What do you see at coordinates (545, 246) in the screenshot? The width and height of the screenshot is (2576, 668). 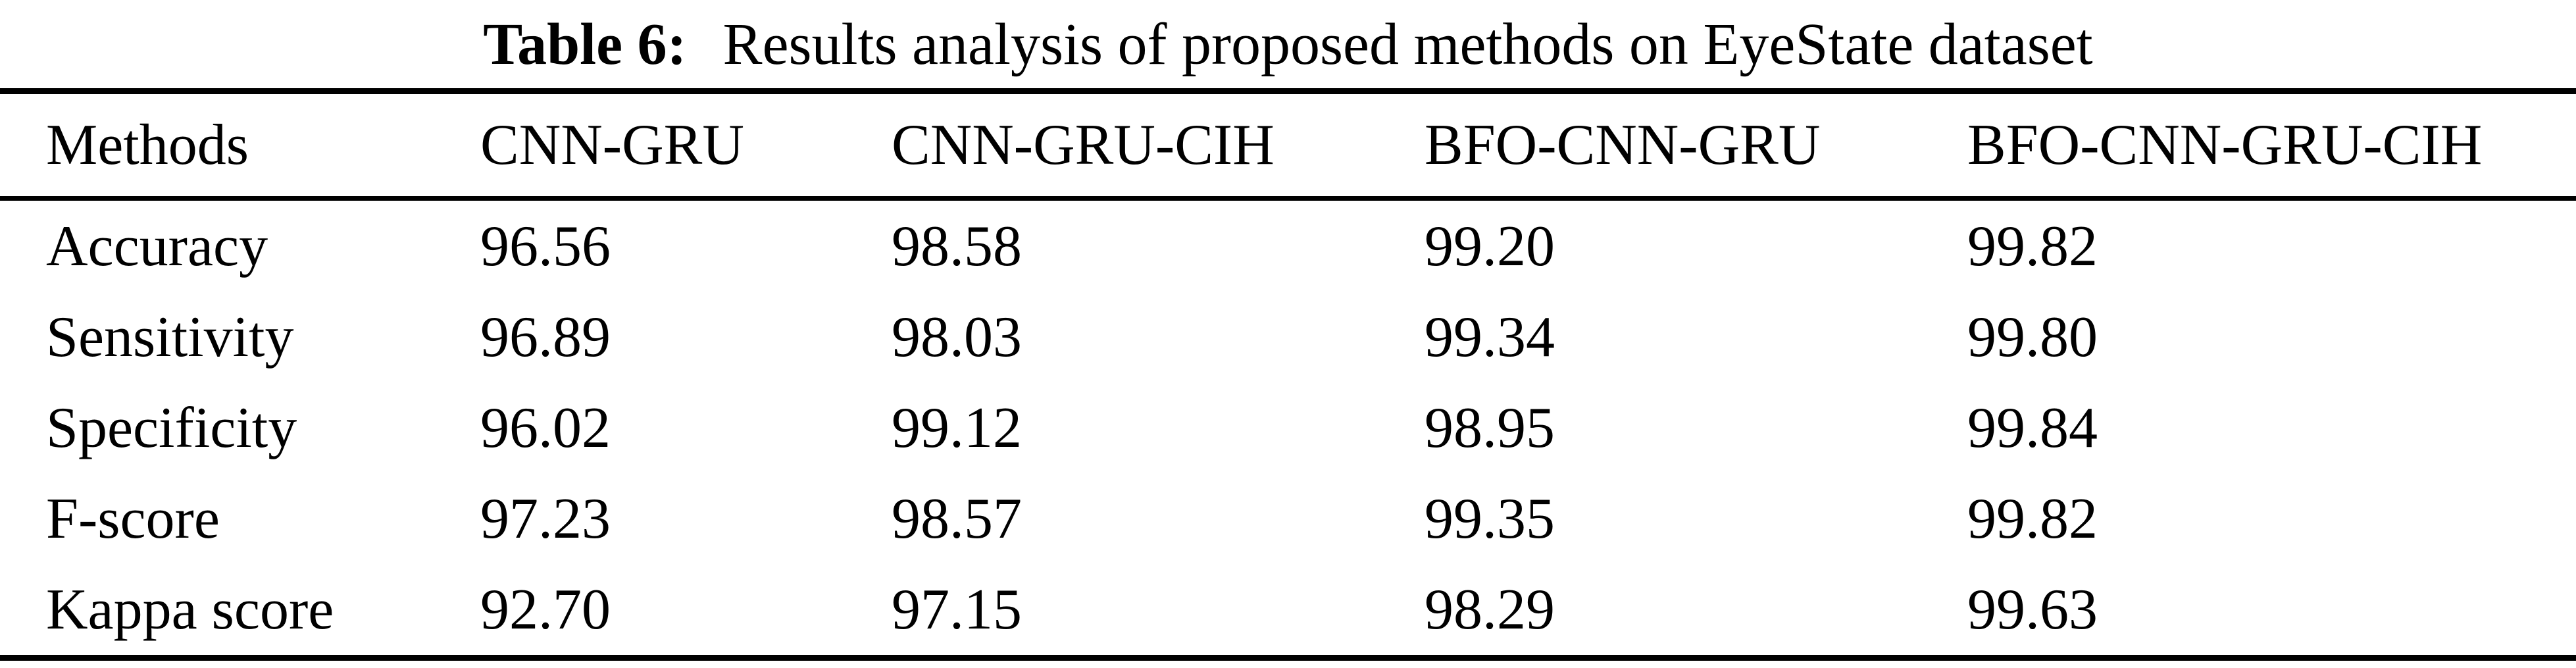 I see `table-cell: 96.56` at bounding box center [545, 246].